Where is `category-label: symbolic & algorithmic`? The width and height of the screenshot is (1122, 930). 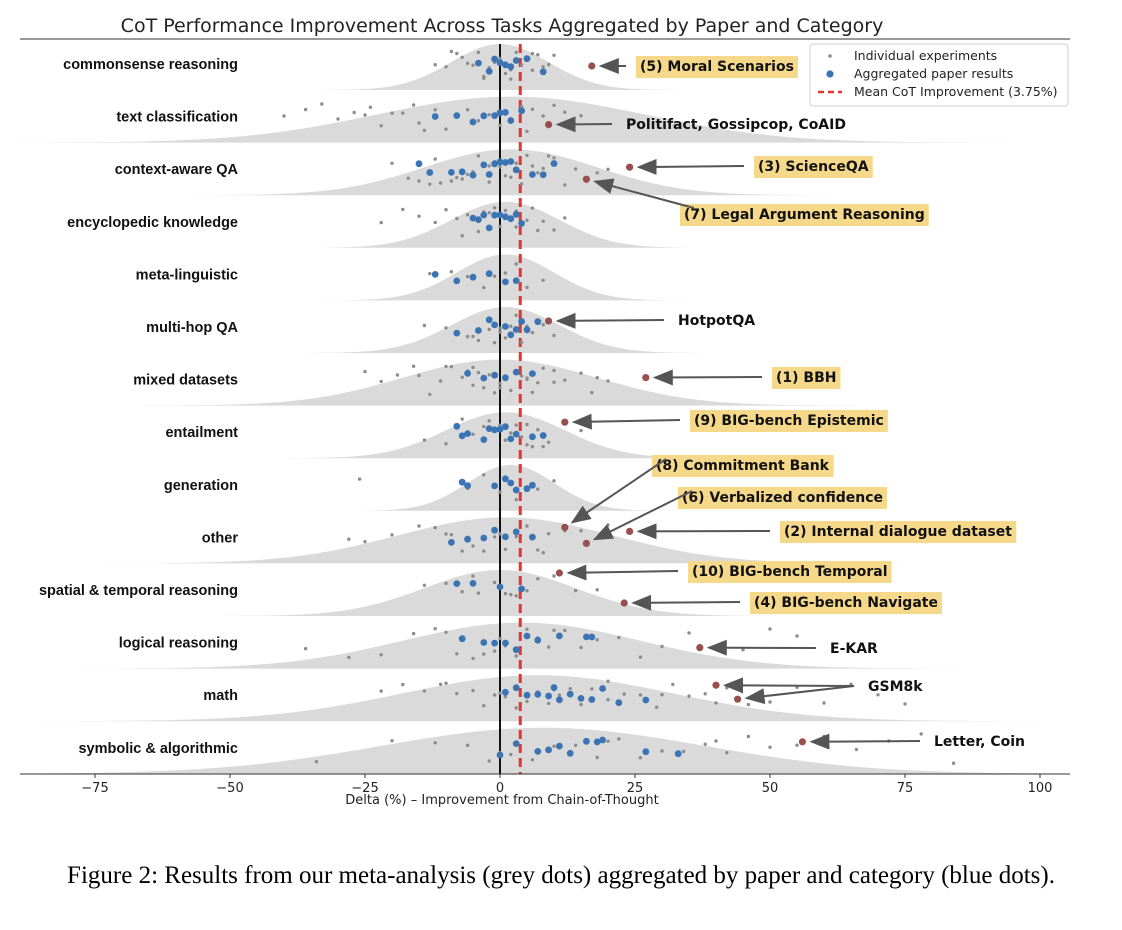
category-label: symbolic & algorithmic is located at coordinates (158, 749).